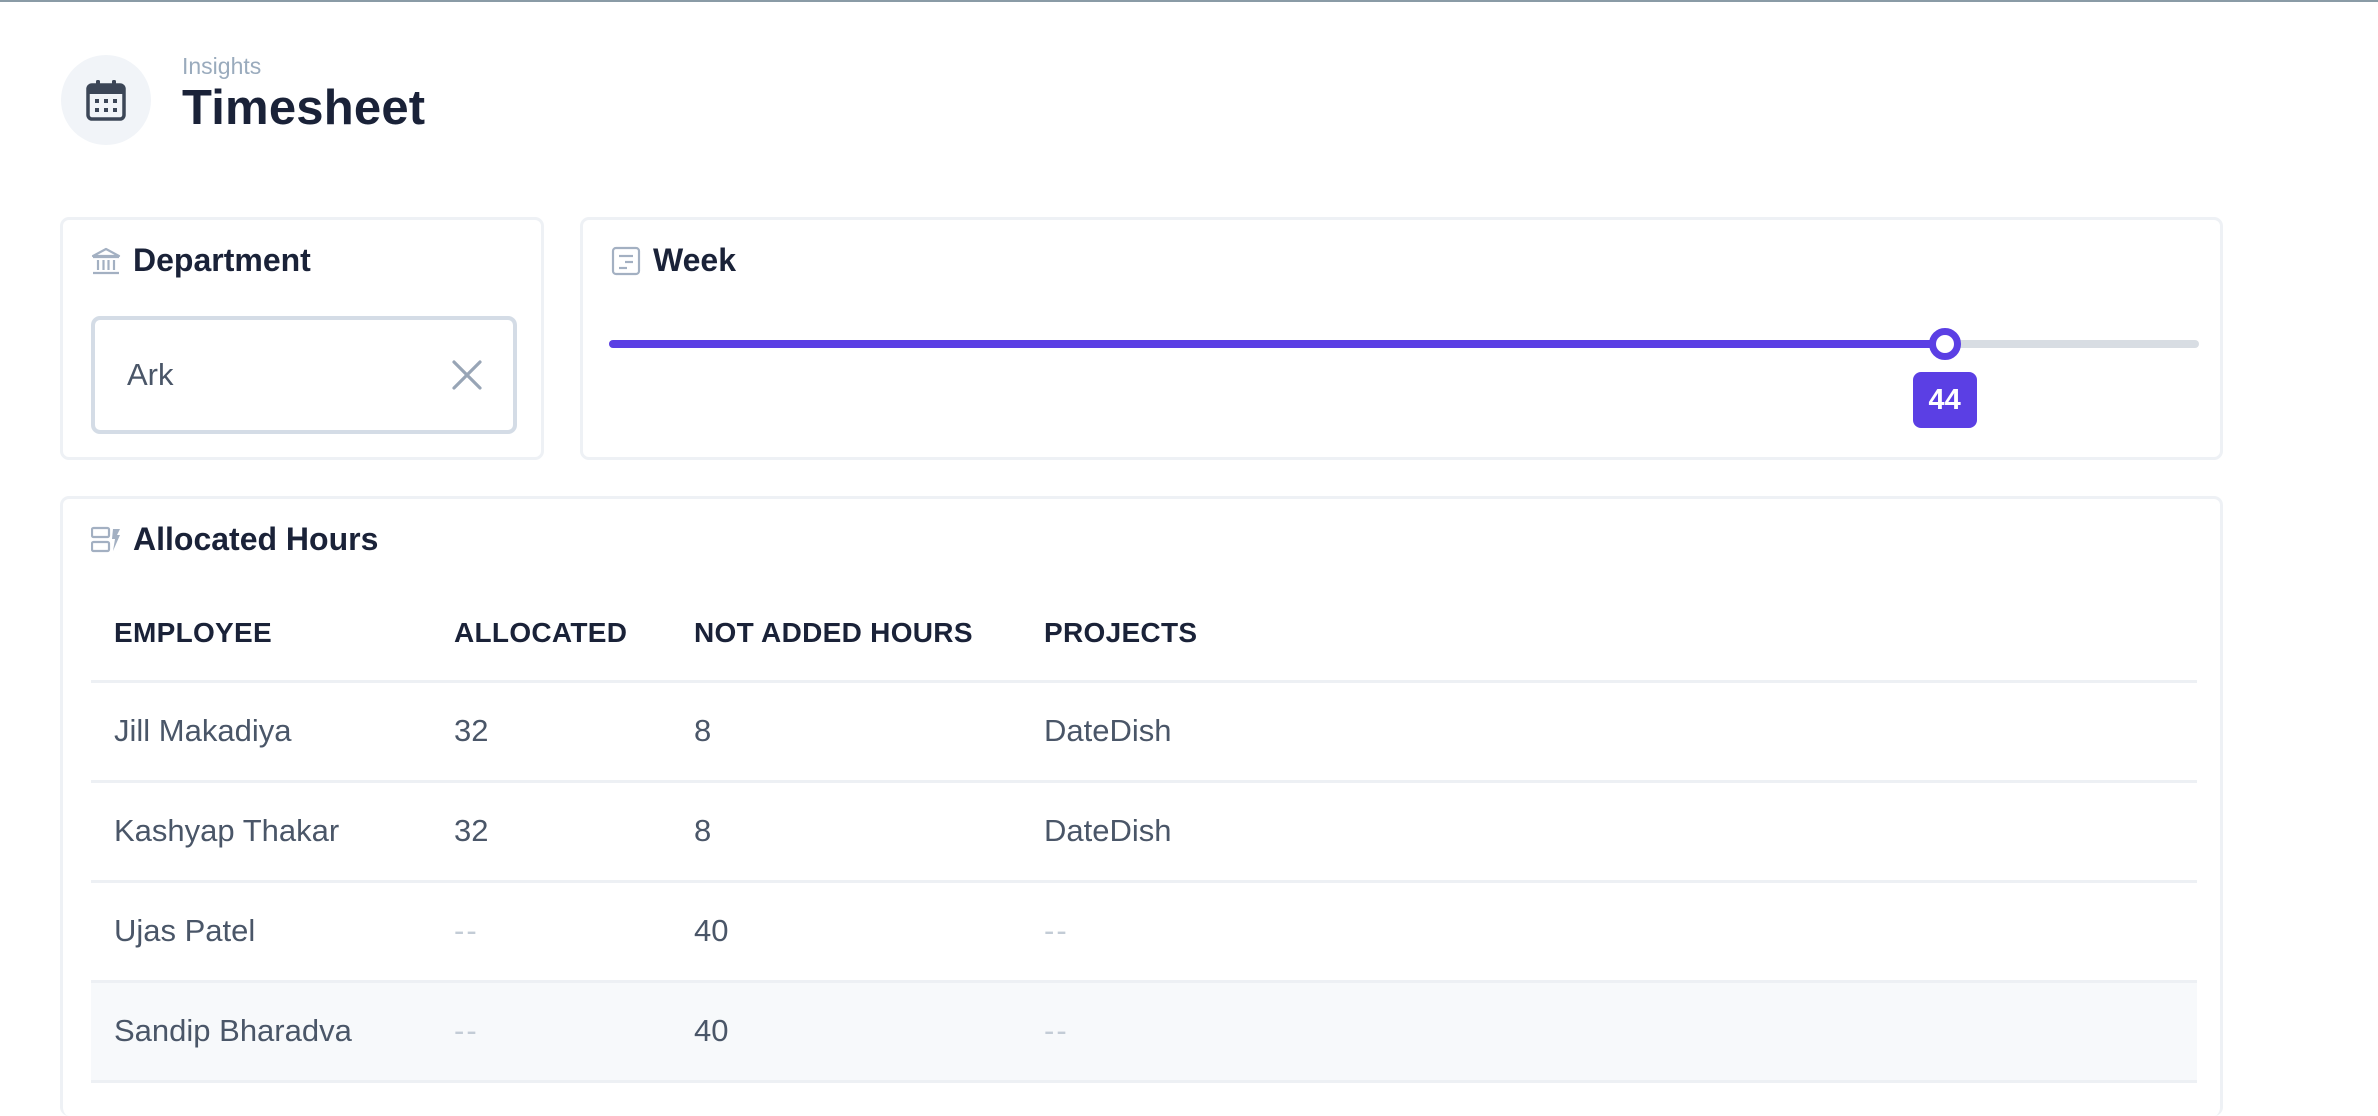 This screenshot has width=2378, height=1116. Describe the element at coordinates (106, 261) in the screenshot. I see `building-icon` at that location.